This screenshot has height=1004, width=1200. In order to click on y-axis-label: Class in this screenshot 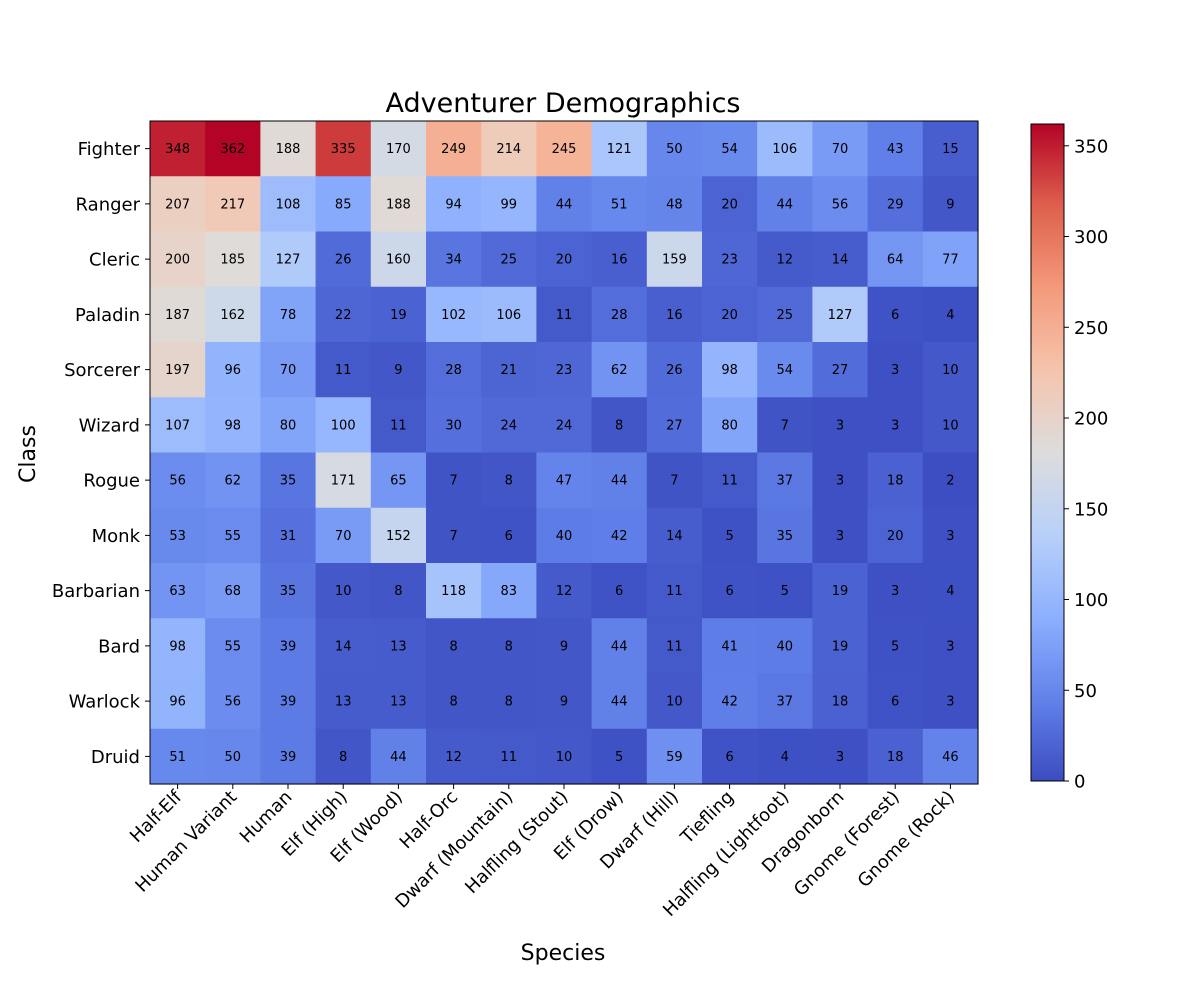, I will do `click(28, 454)`.